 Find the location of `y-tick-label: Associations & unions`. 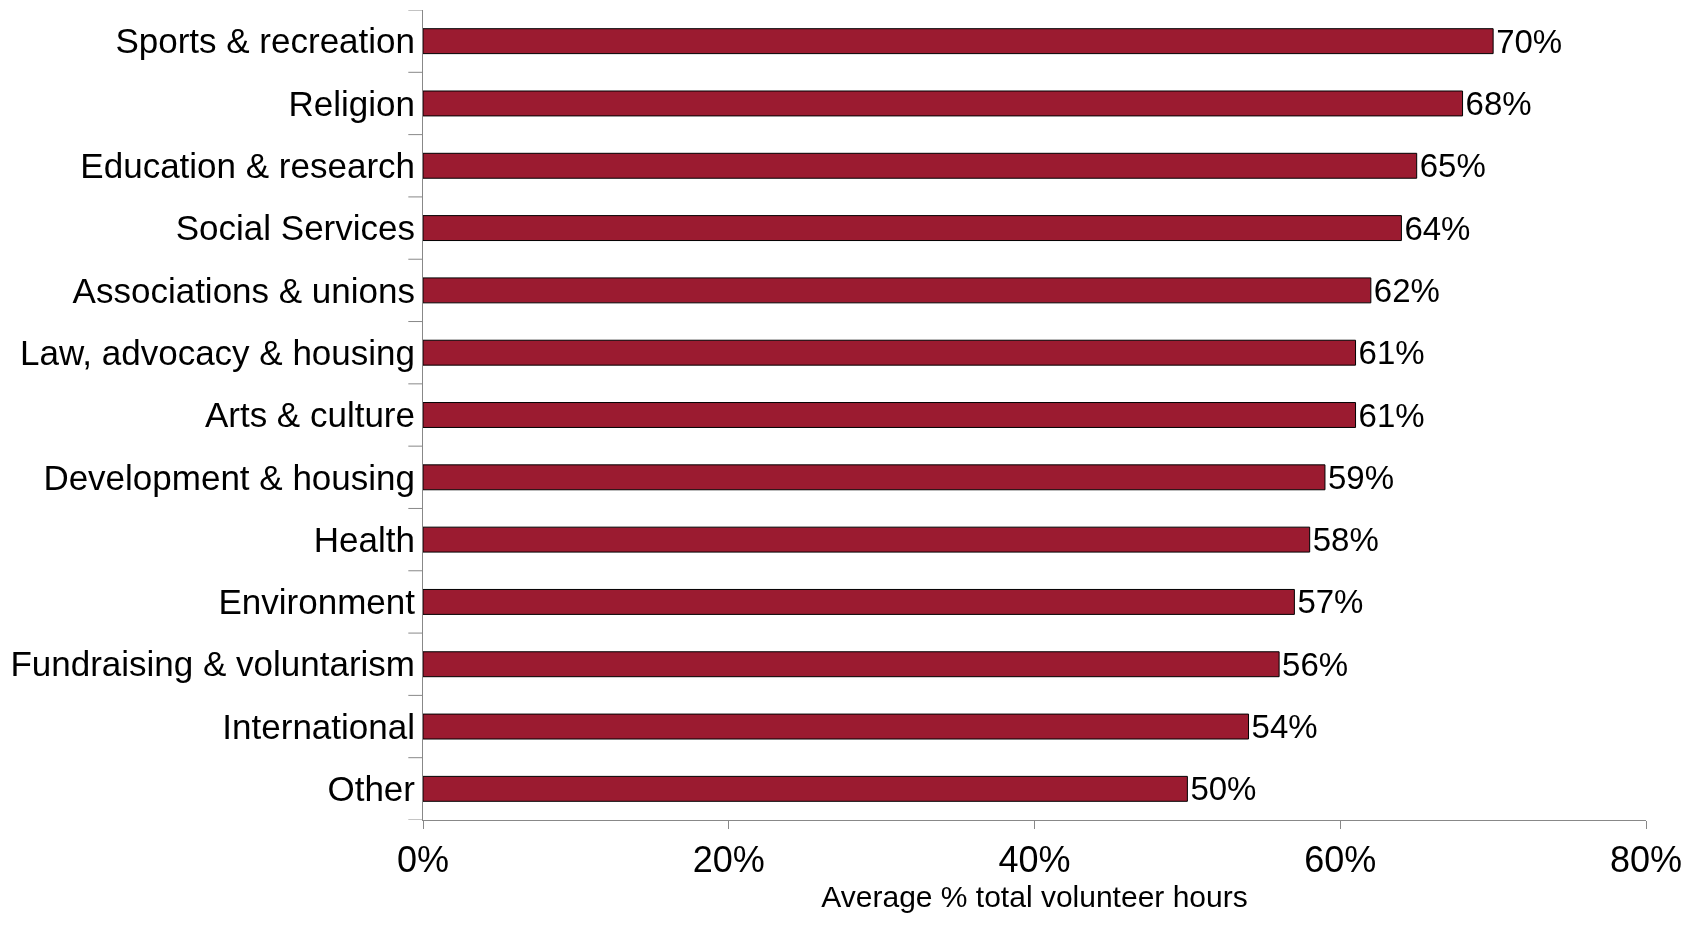

y-tick-label: Associations & unions is located at coordinates (243, 290).